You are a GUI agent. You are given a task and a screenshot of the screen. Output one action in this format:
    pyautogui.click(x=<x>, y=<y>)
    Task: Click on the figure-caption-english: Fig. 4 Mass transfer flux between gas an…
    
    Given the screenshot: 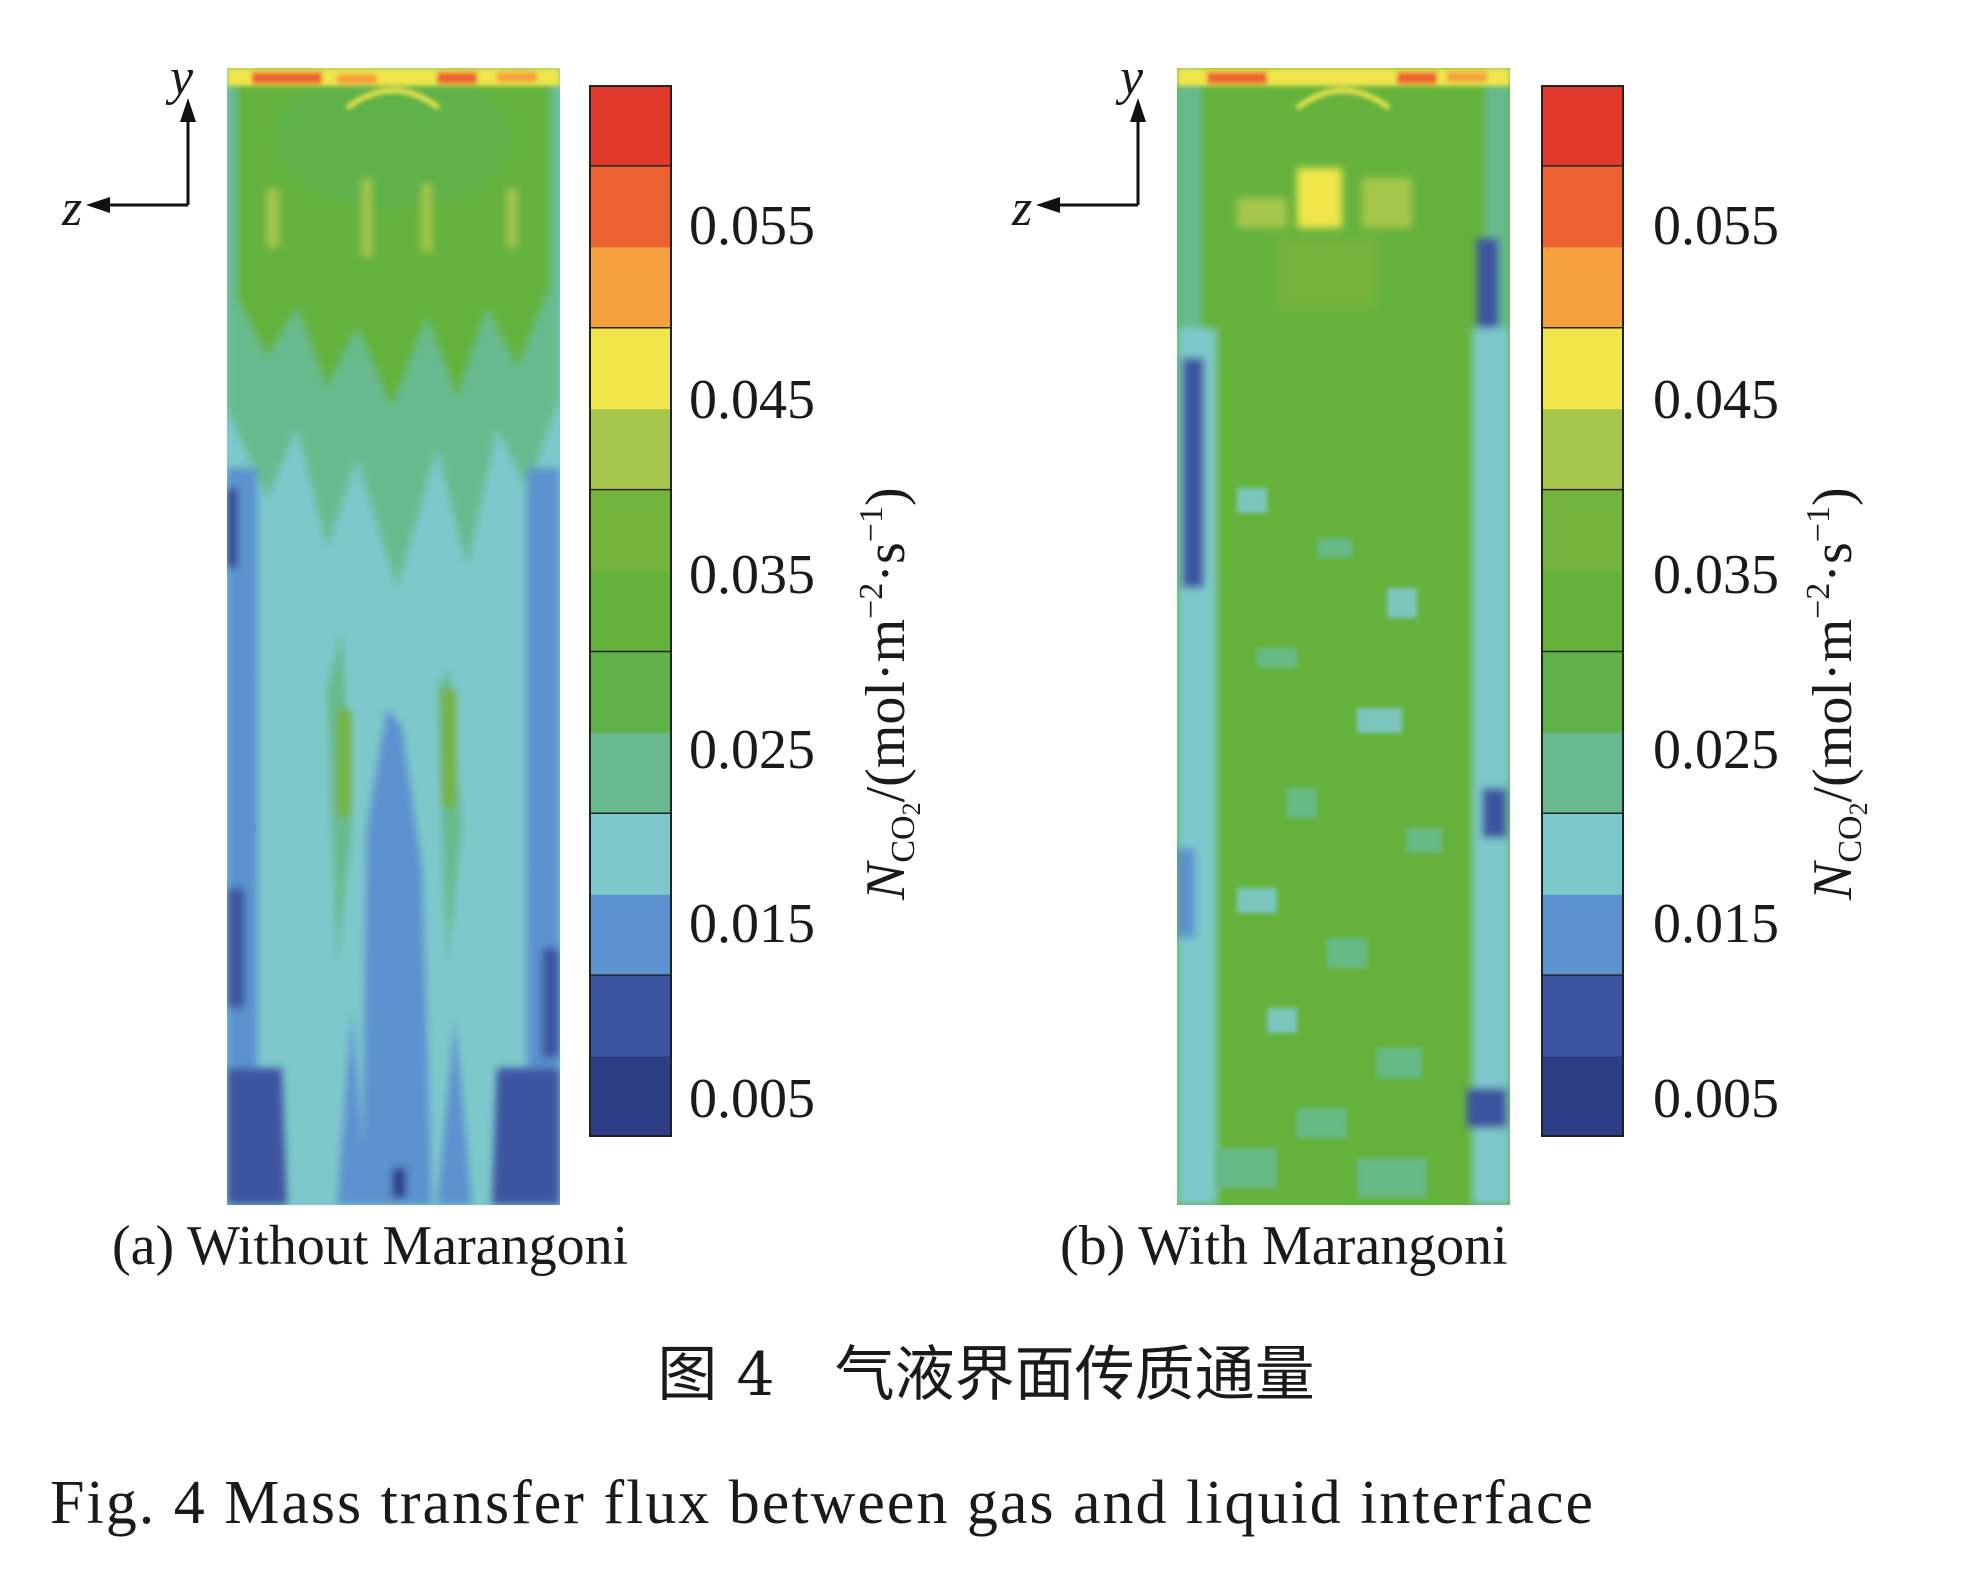 What is the action you would take?
    pyautogui.click(x=823, y=1503)
    